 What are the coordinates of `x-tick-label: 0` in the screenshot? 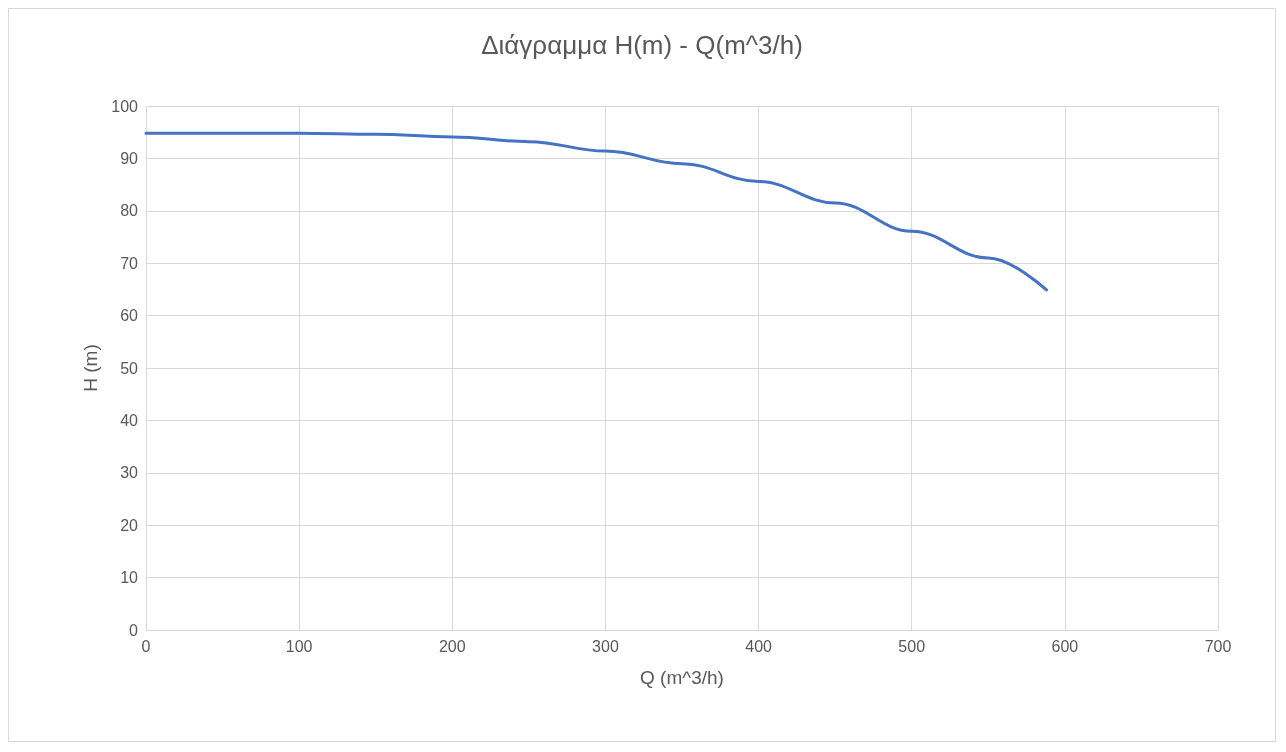 It's located at (146, 646).